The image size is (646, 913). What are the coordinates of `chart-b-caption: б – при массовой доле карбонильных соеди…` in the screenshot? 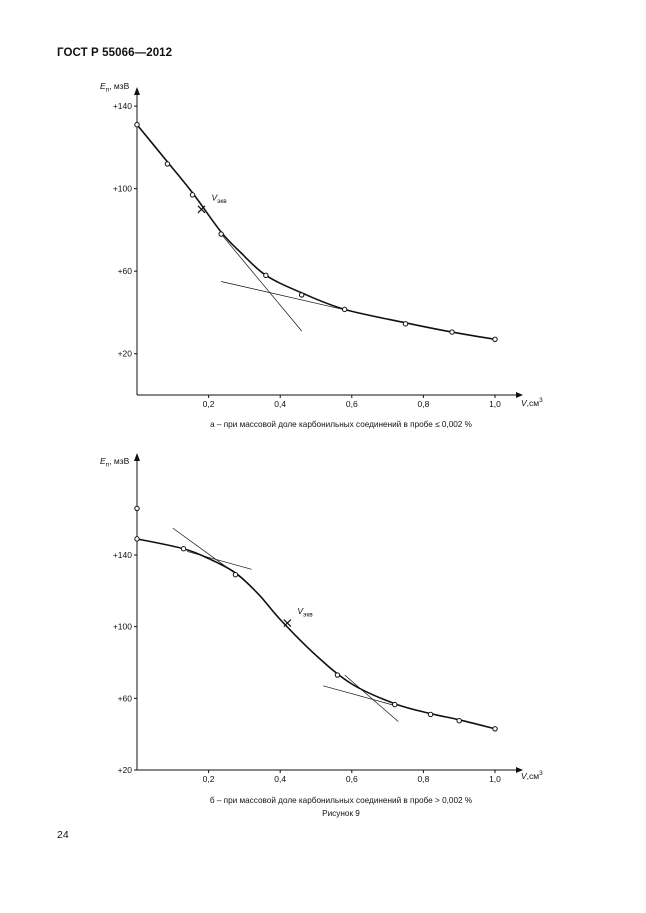 It's located at (341, 800).